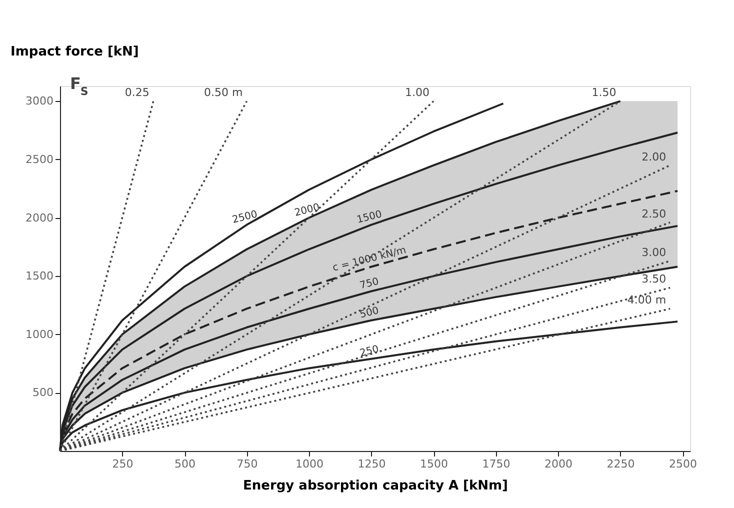  Describe the element at coordinates (683, 464) in the screenshot. I see `x-tick-label: 2500` at that location.